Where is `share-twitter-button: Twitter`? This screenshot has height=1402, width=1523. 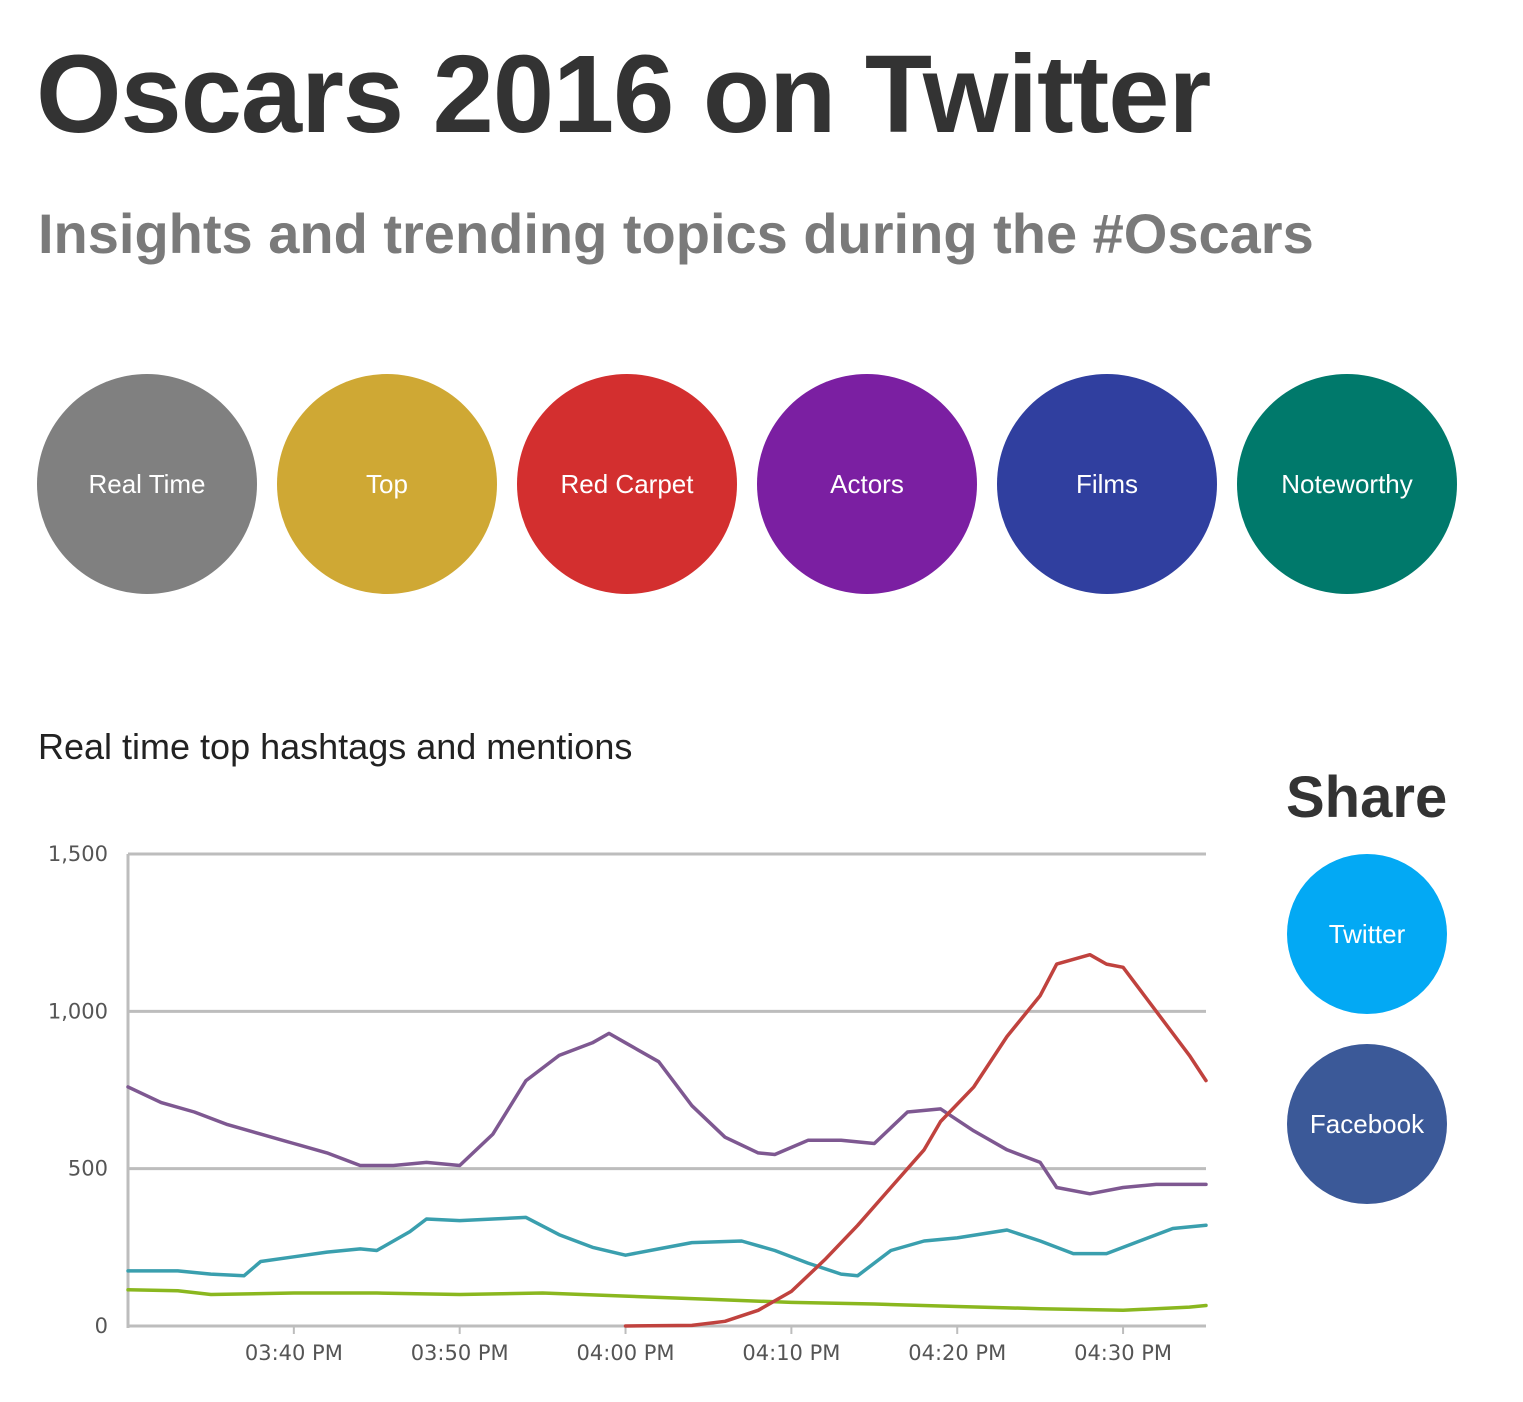
share-twitter-button: Twitter is located at coordinates (1367, 934).